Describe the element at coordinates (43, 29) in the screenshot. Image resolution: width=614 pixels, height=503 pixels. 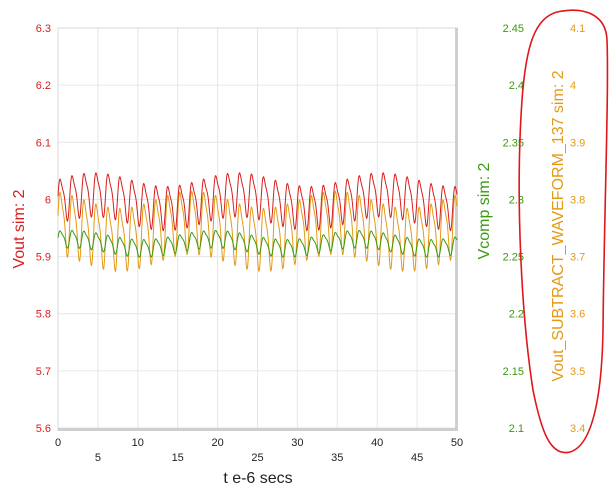
I see `left-tick-label: 6.3` at that location.